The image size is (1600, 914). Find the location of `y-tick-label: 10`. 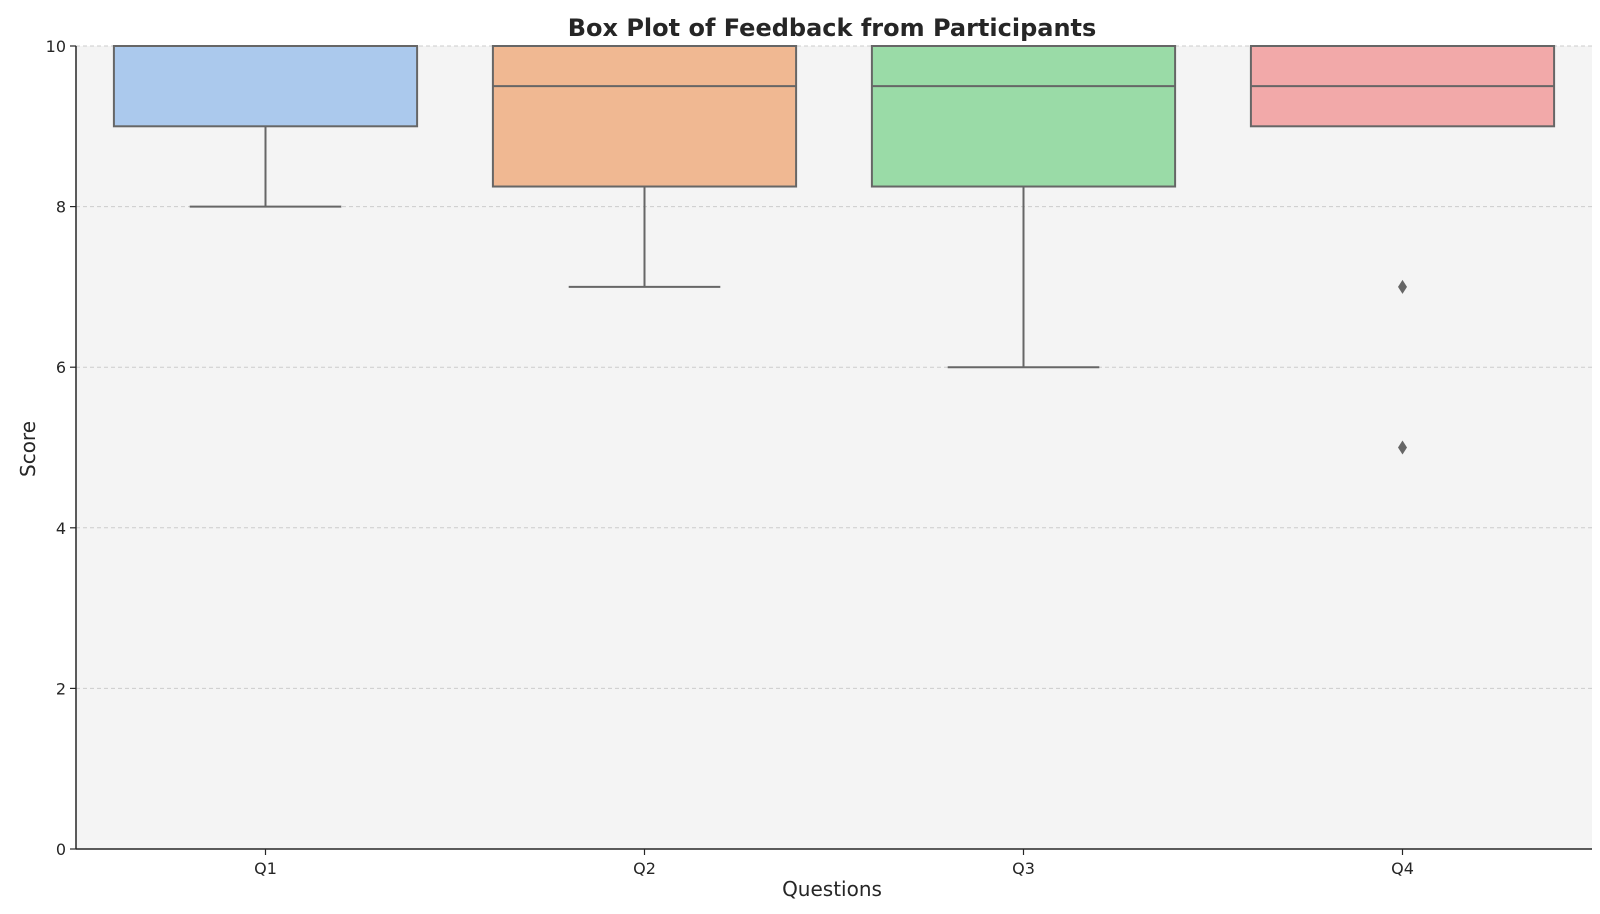

y-tick-label: 10 is located at coordinates (56, 46).